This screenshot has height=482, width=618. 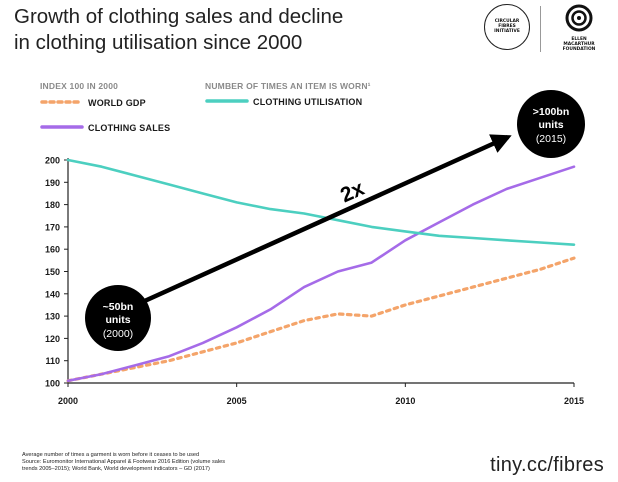 What do you see at coordinates (507, 31) in the screenshot?
I see `cfi-logo-text-3: INITIATIVE` at bounding box center [507, 31].